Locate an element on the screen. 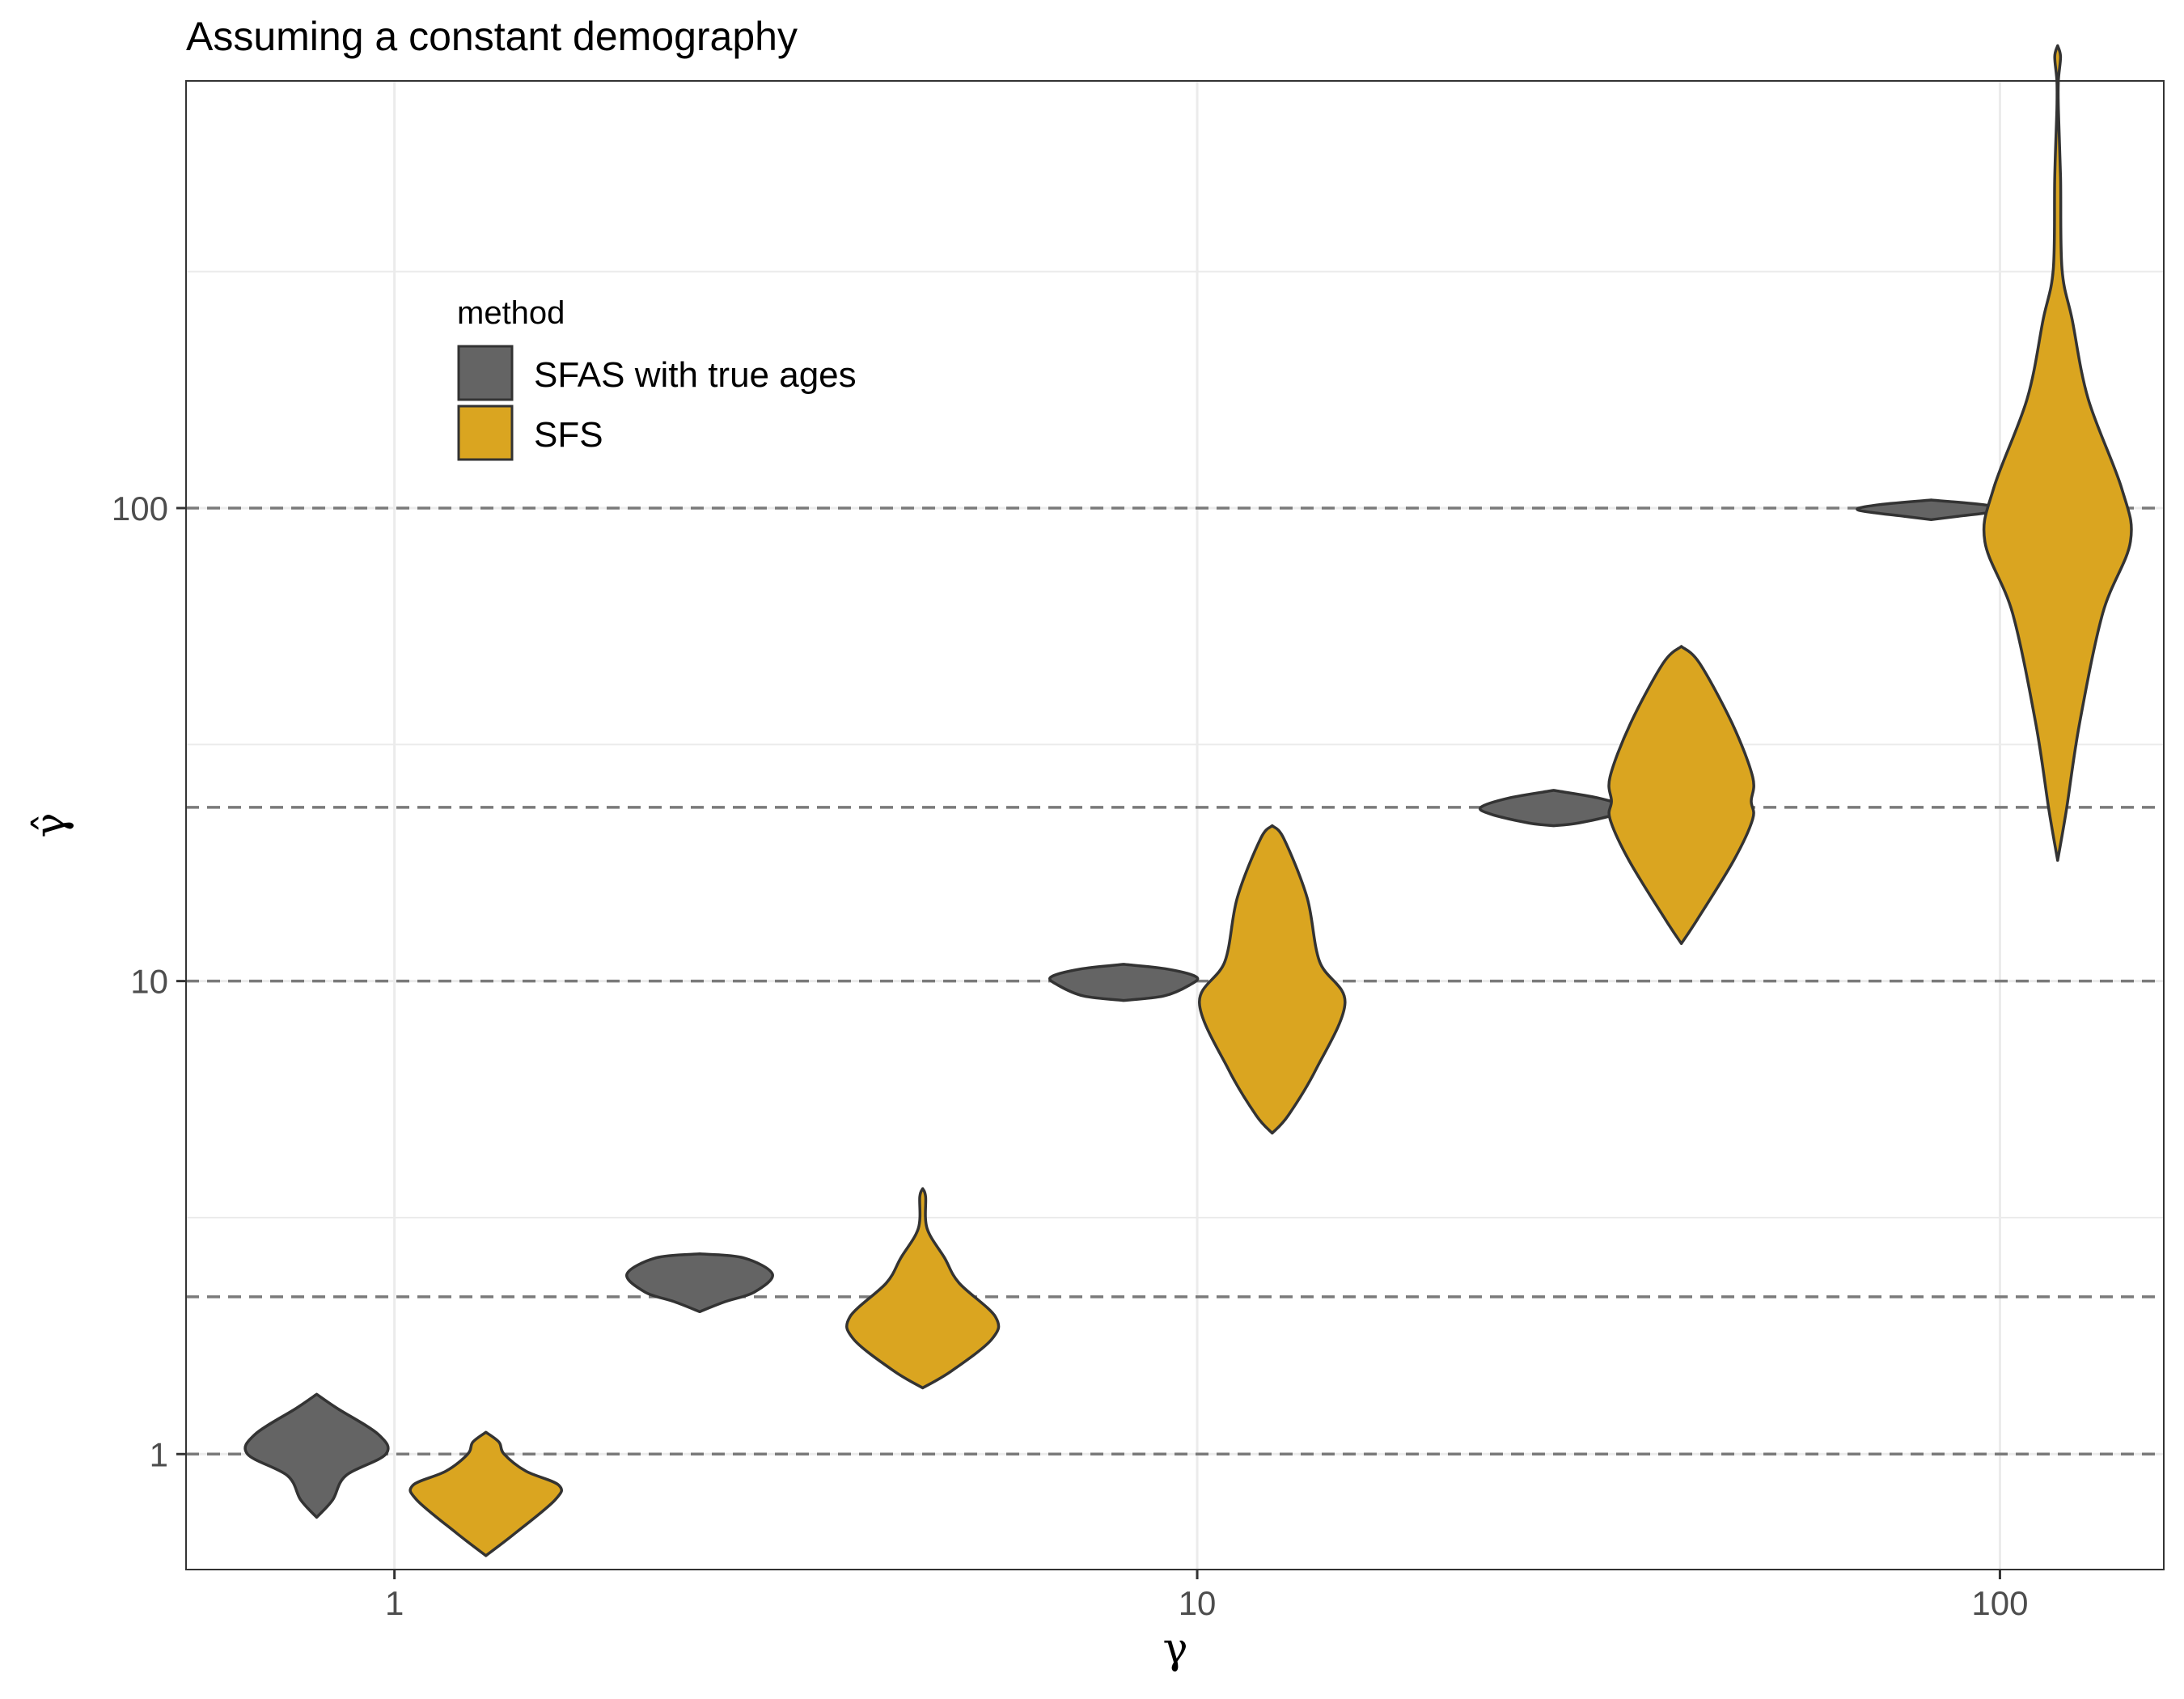  chart-title: Assuming a constant demography is located at coordinates (492, 36).